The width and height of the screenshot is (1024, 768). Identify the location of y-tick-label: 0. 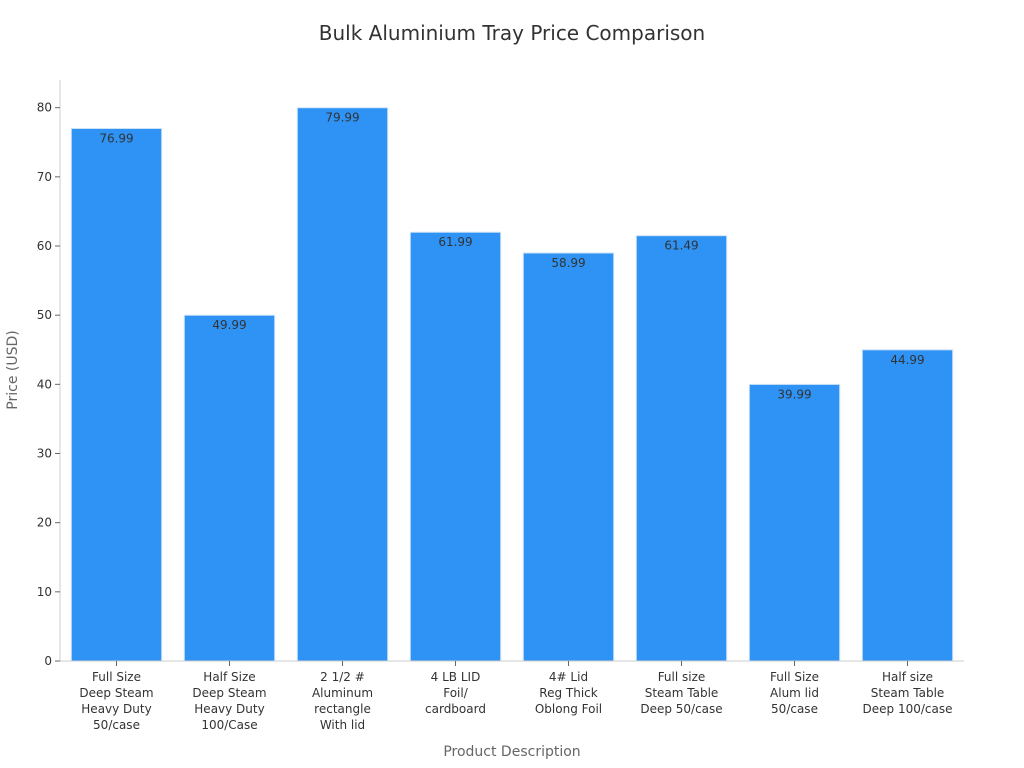
(48, 661).